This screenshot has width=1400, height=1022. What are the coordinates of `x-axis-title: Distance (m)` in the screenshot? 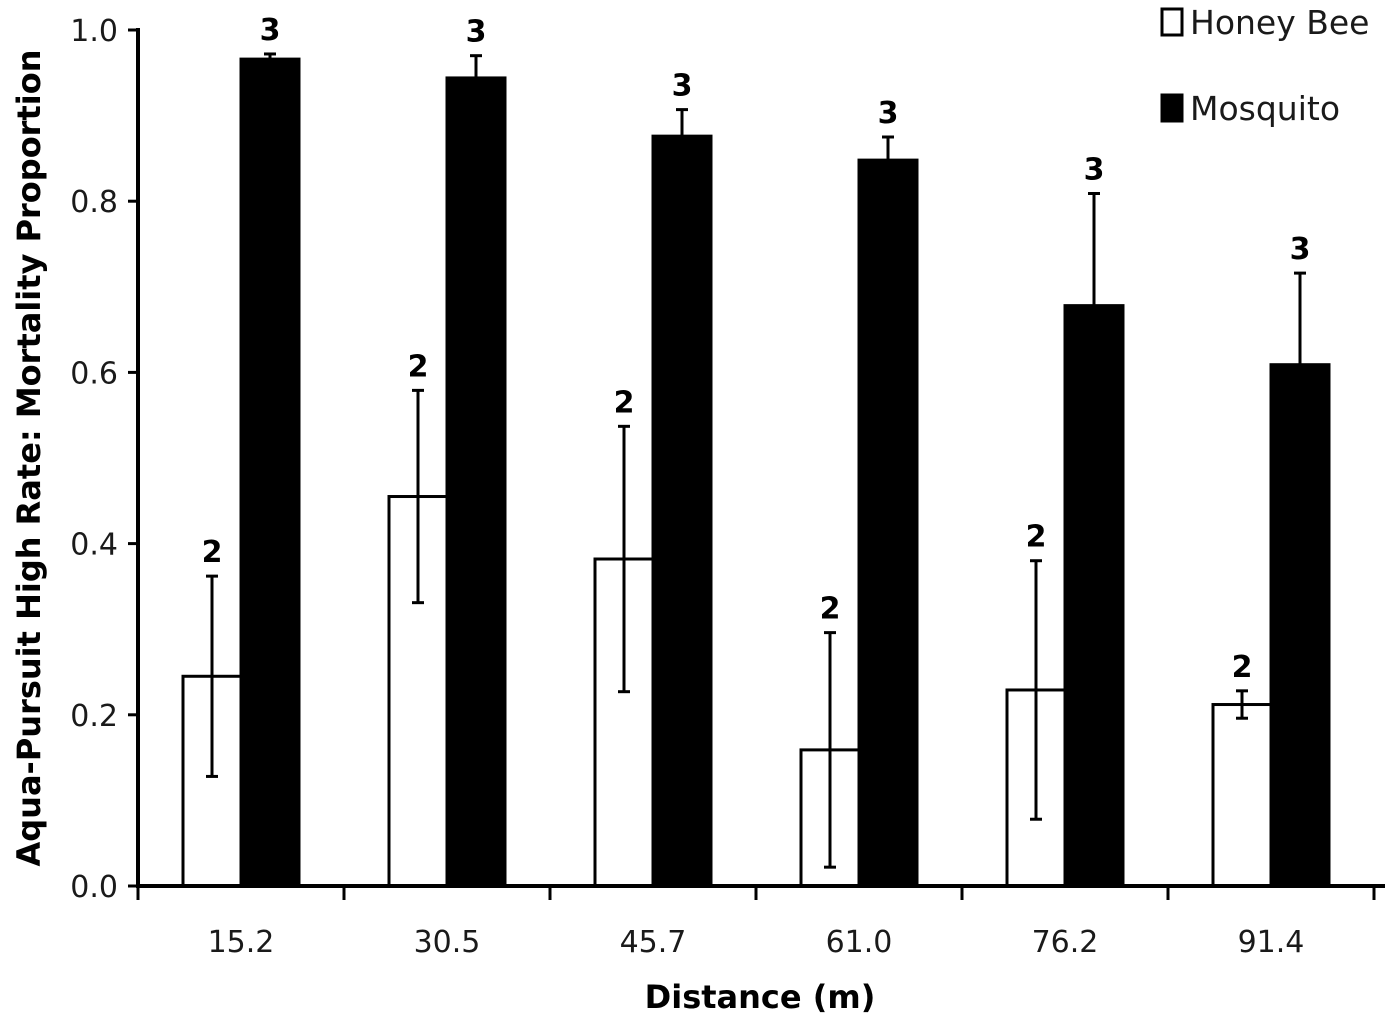 It's located at (760, 997).